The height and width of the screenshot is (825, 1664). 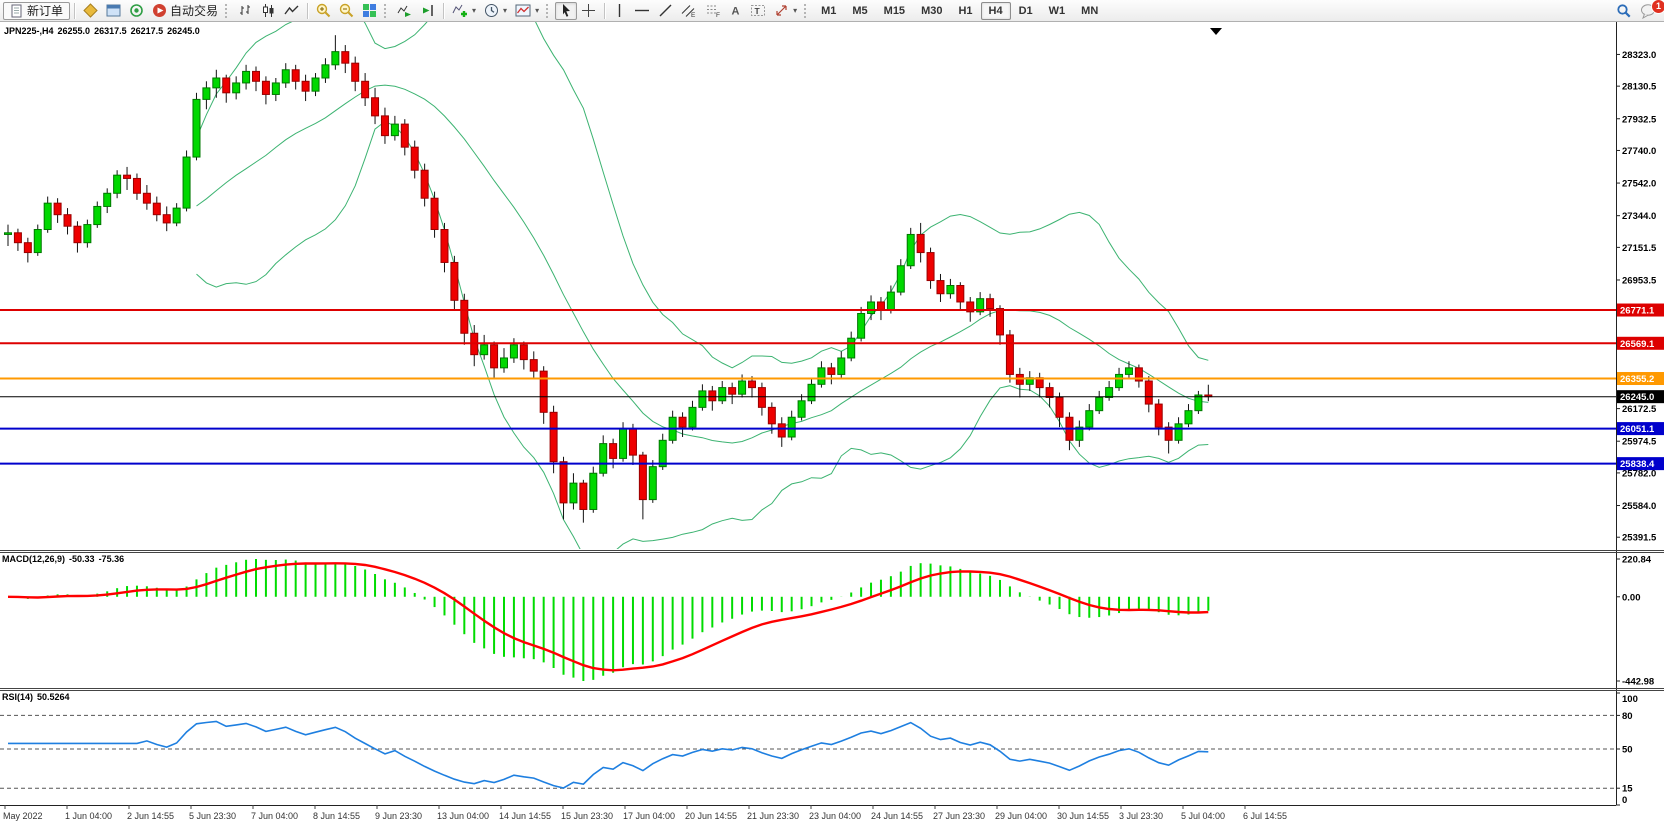 I want to click on horizontal-line-icon, so click(x=642, y=10).